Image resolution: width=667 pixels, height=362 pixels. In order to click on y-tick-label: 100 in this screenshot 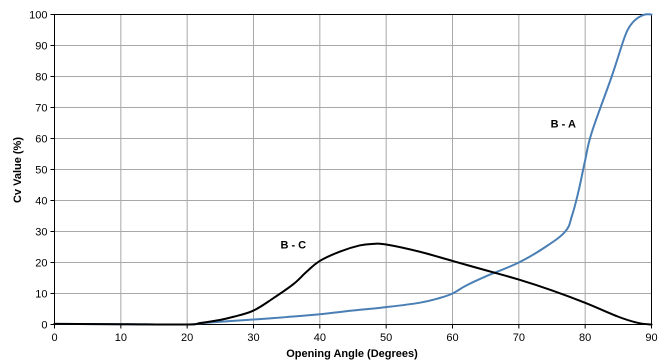, I will do `click(38, 16)`.